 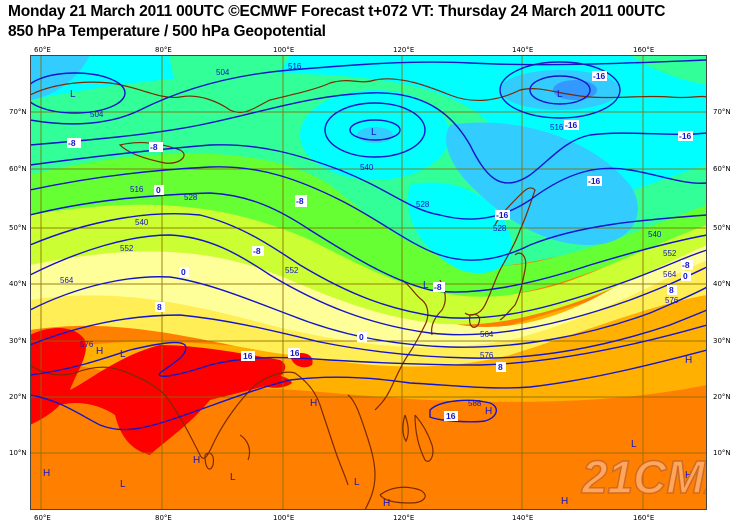 What do you see at coordinates (523, 50) in the screenshot?
I see `lon-label-top-140e: 140°E` at bounding box center [523, 50].